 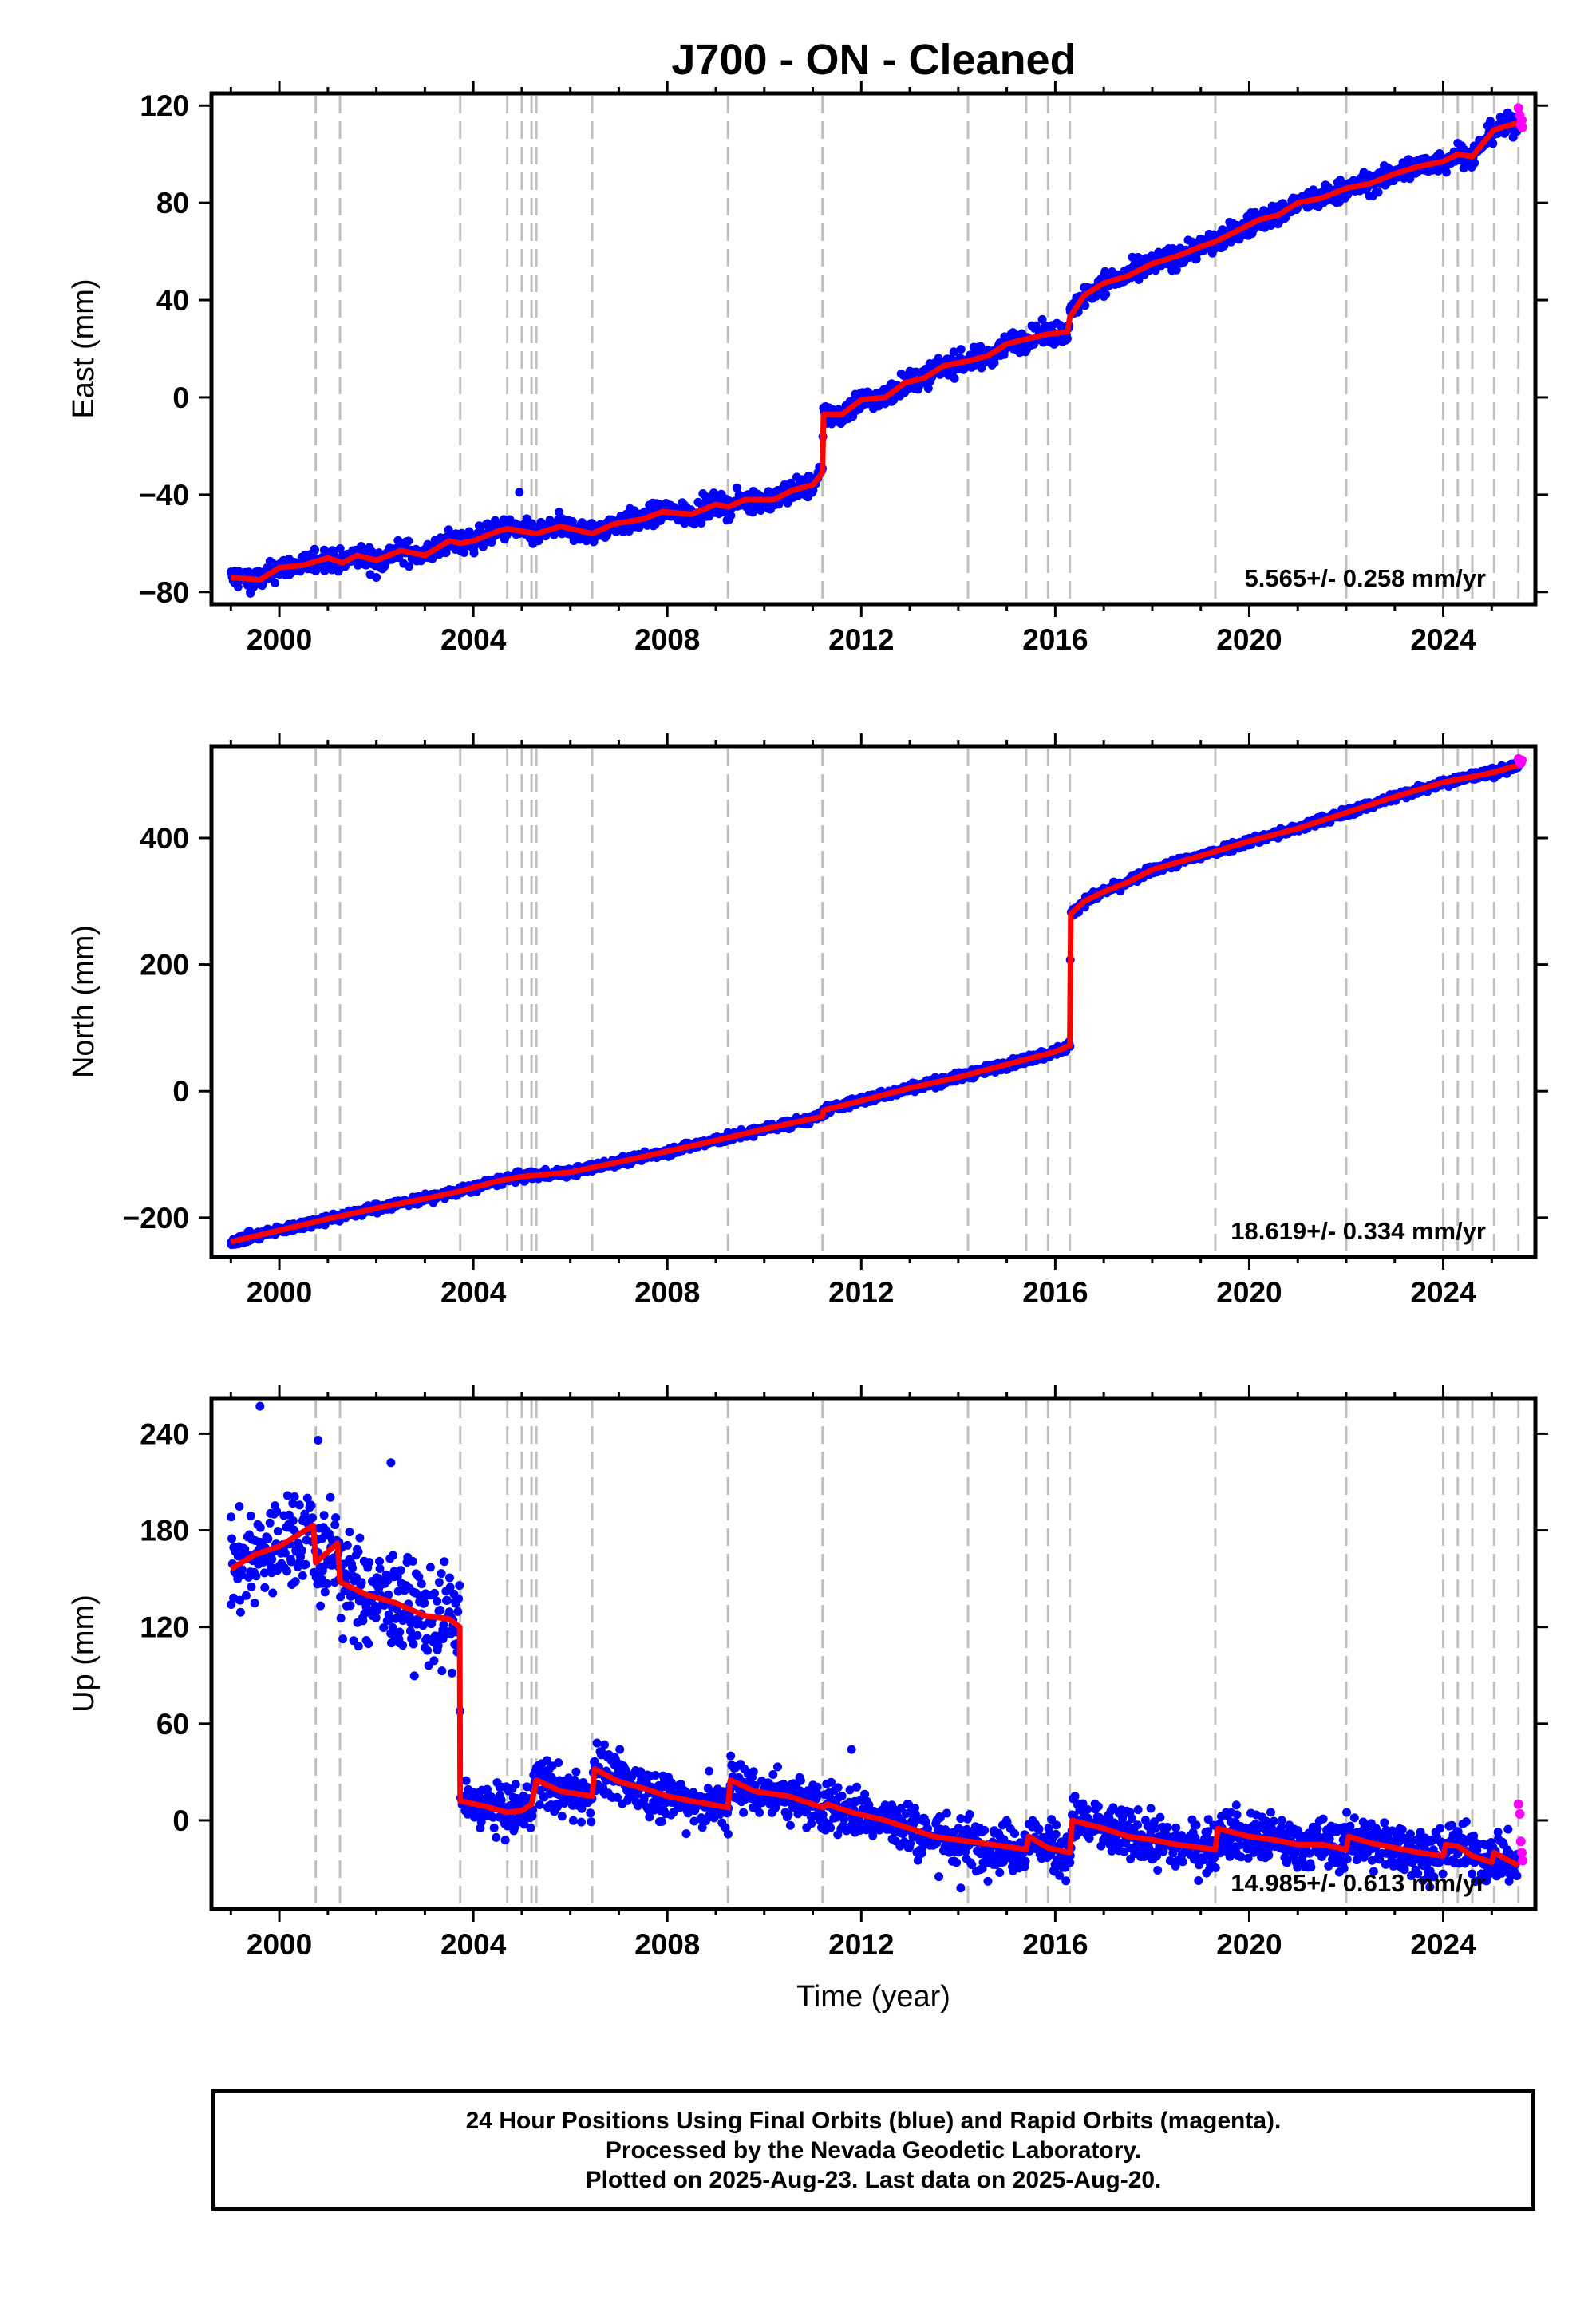 What do you see at coordinates (1358, 1231) in the screenshot?
I see `rate-annotation: 18.619+/- 0.334 mm/yr` at bounding box center [1358, 1231].